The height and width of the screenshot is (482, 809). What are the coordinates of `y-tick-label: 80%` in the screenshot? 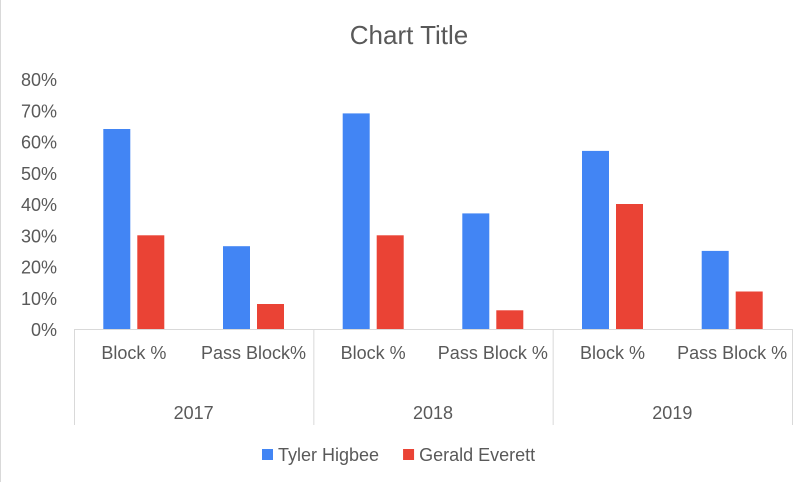 It's located at (39, 80).